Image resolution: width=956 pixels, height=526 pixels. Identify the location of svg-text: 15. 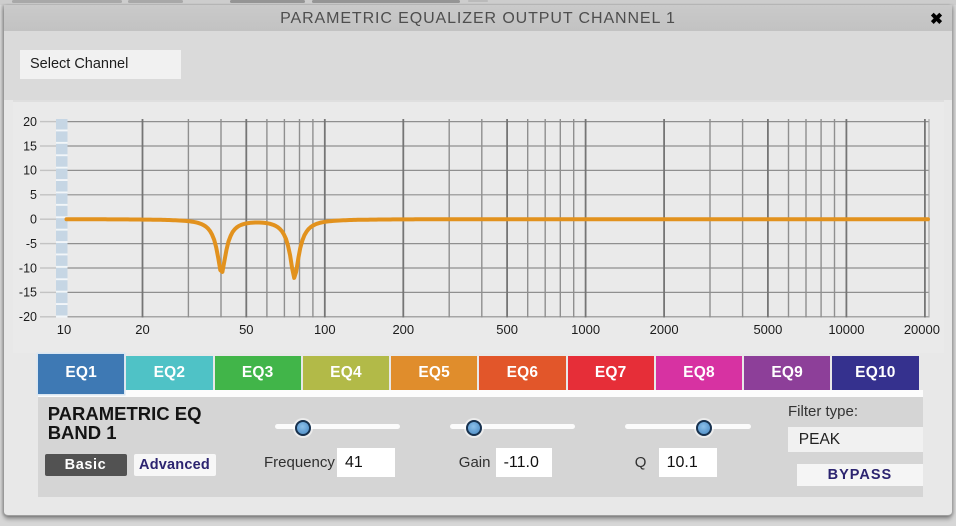
(30, 146).